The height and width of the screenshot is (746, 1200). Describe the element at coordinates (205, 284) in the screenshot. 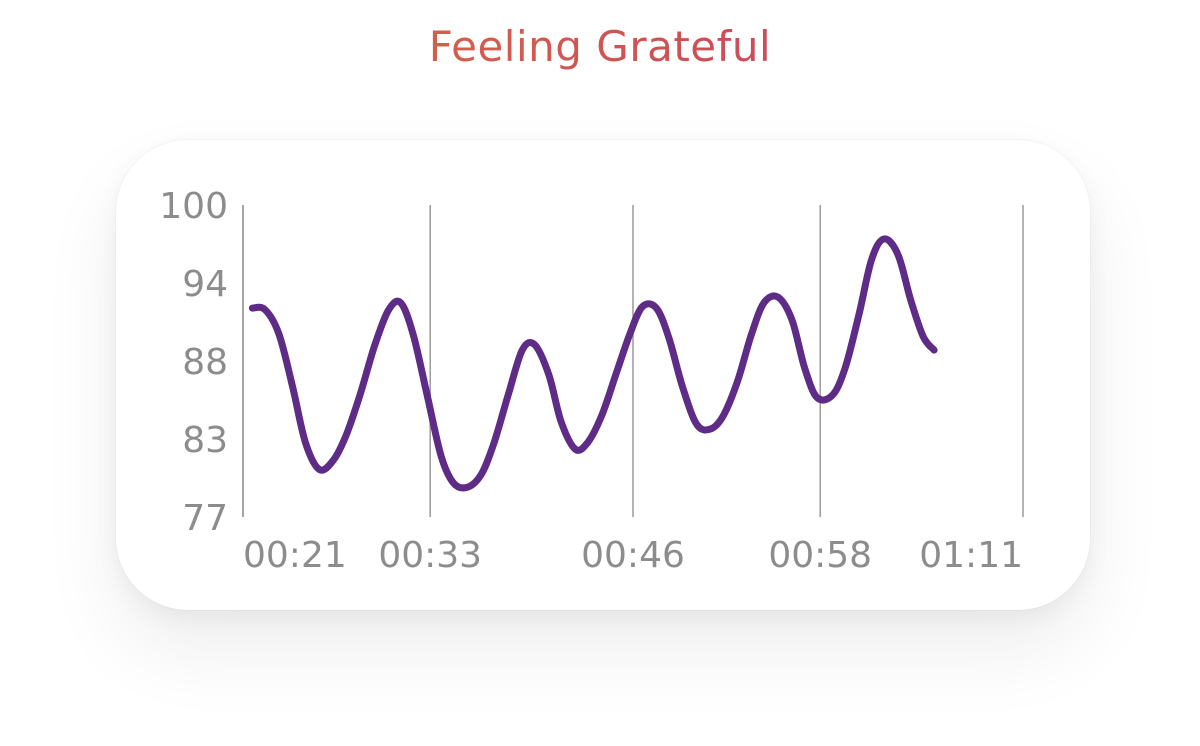

I see `y-tick-label: 94` at that location.